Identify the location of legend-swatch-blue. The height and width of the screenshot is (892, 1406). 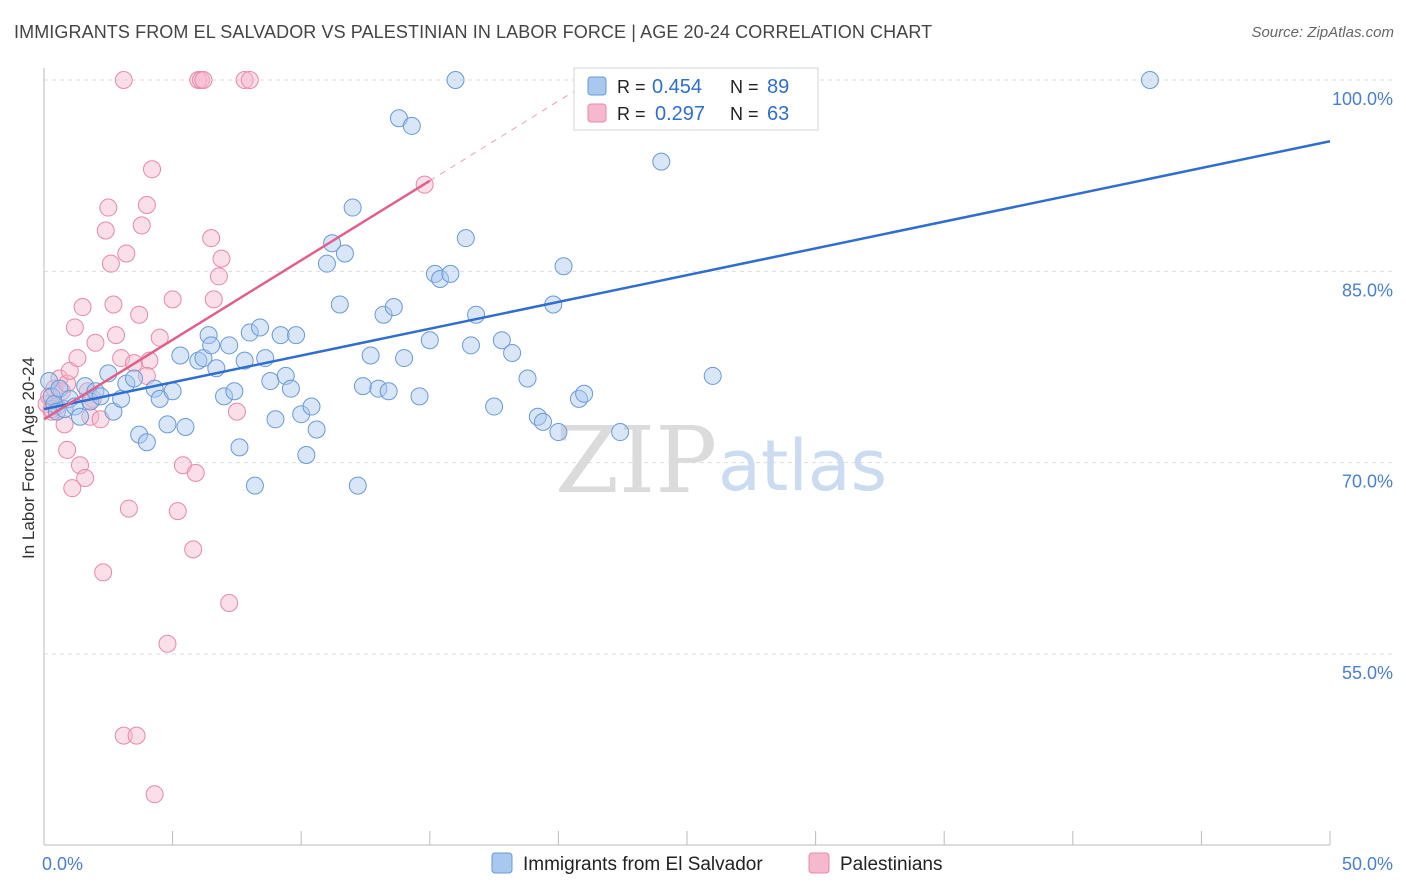
(597, 86).